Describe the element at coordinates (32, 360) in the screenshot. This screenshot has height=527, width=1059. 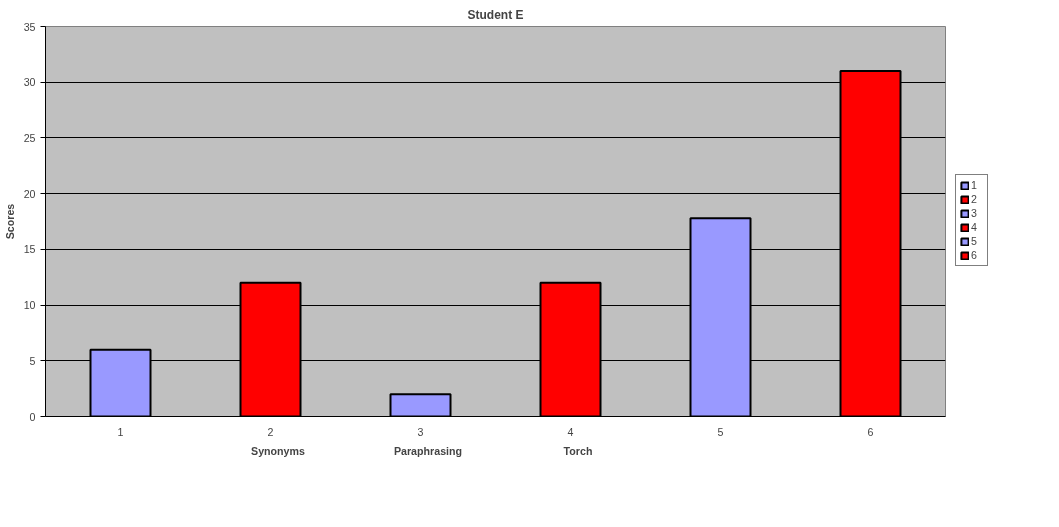
I see `y-tick-label: 5` at that location.